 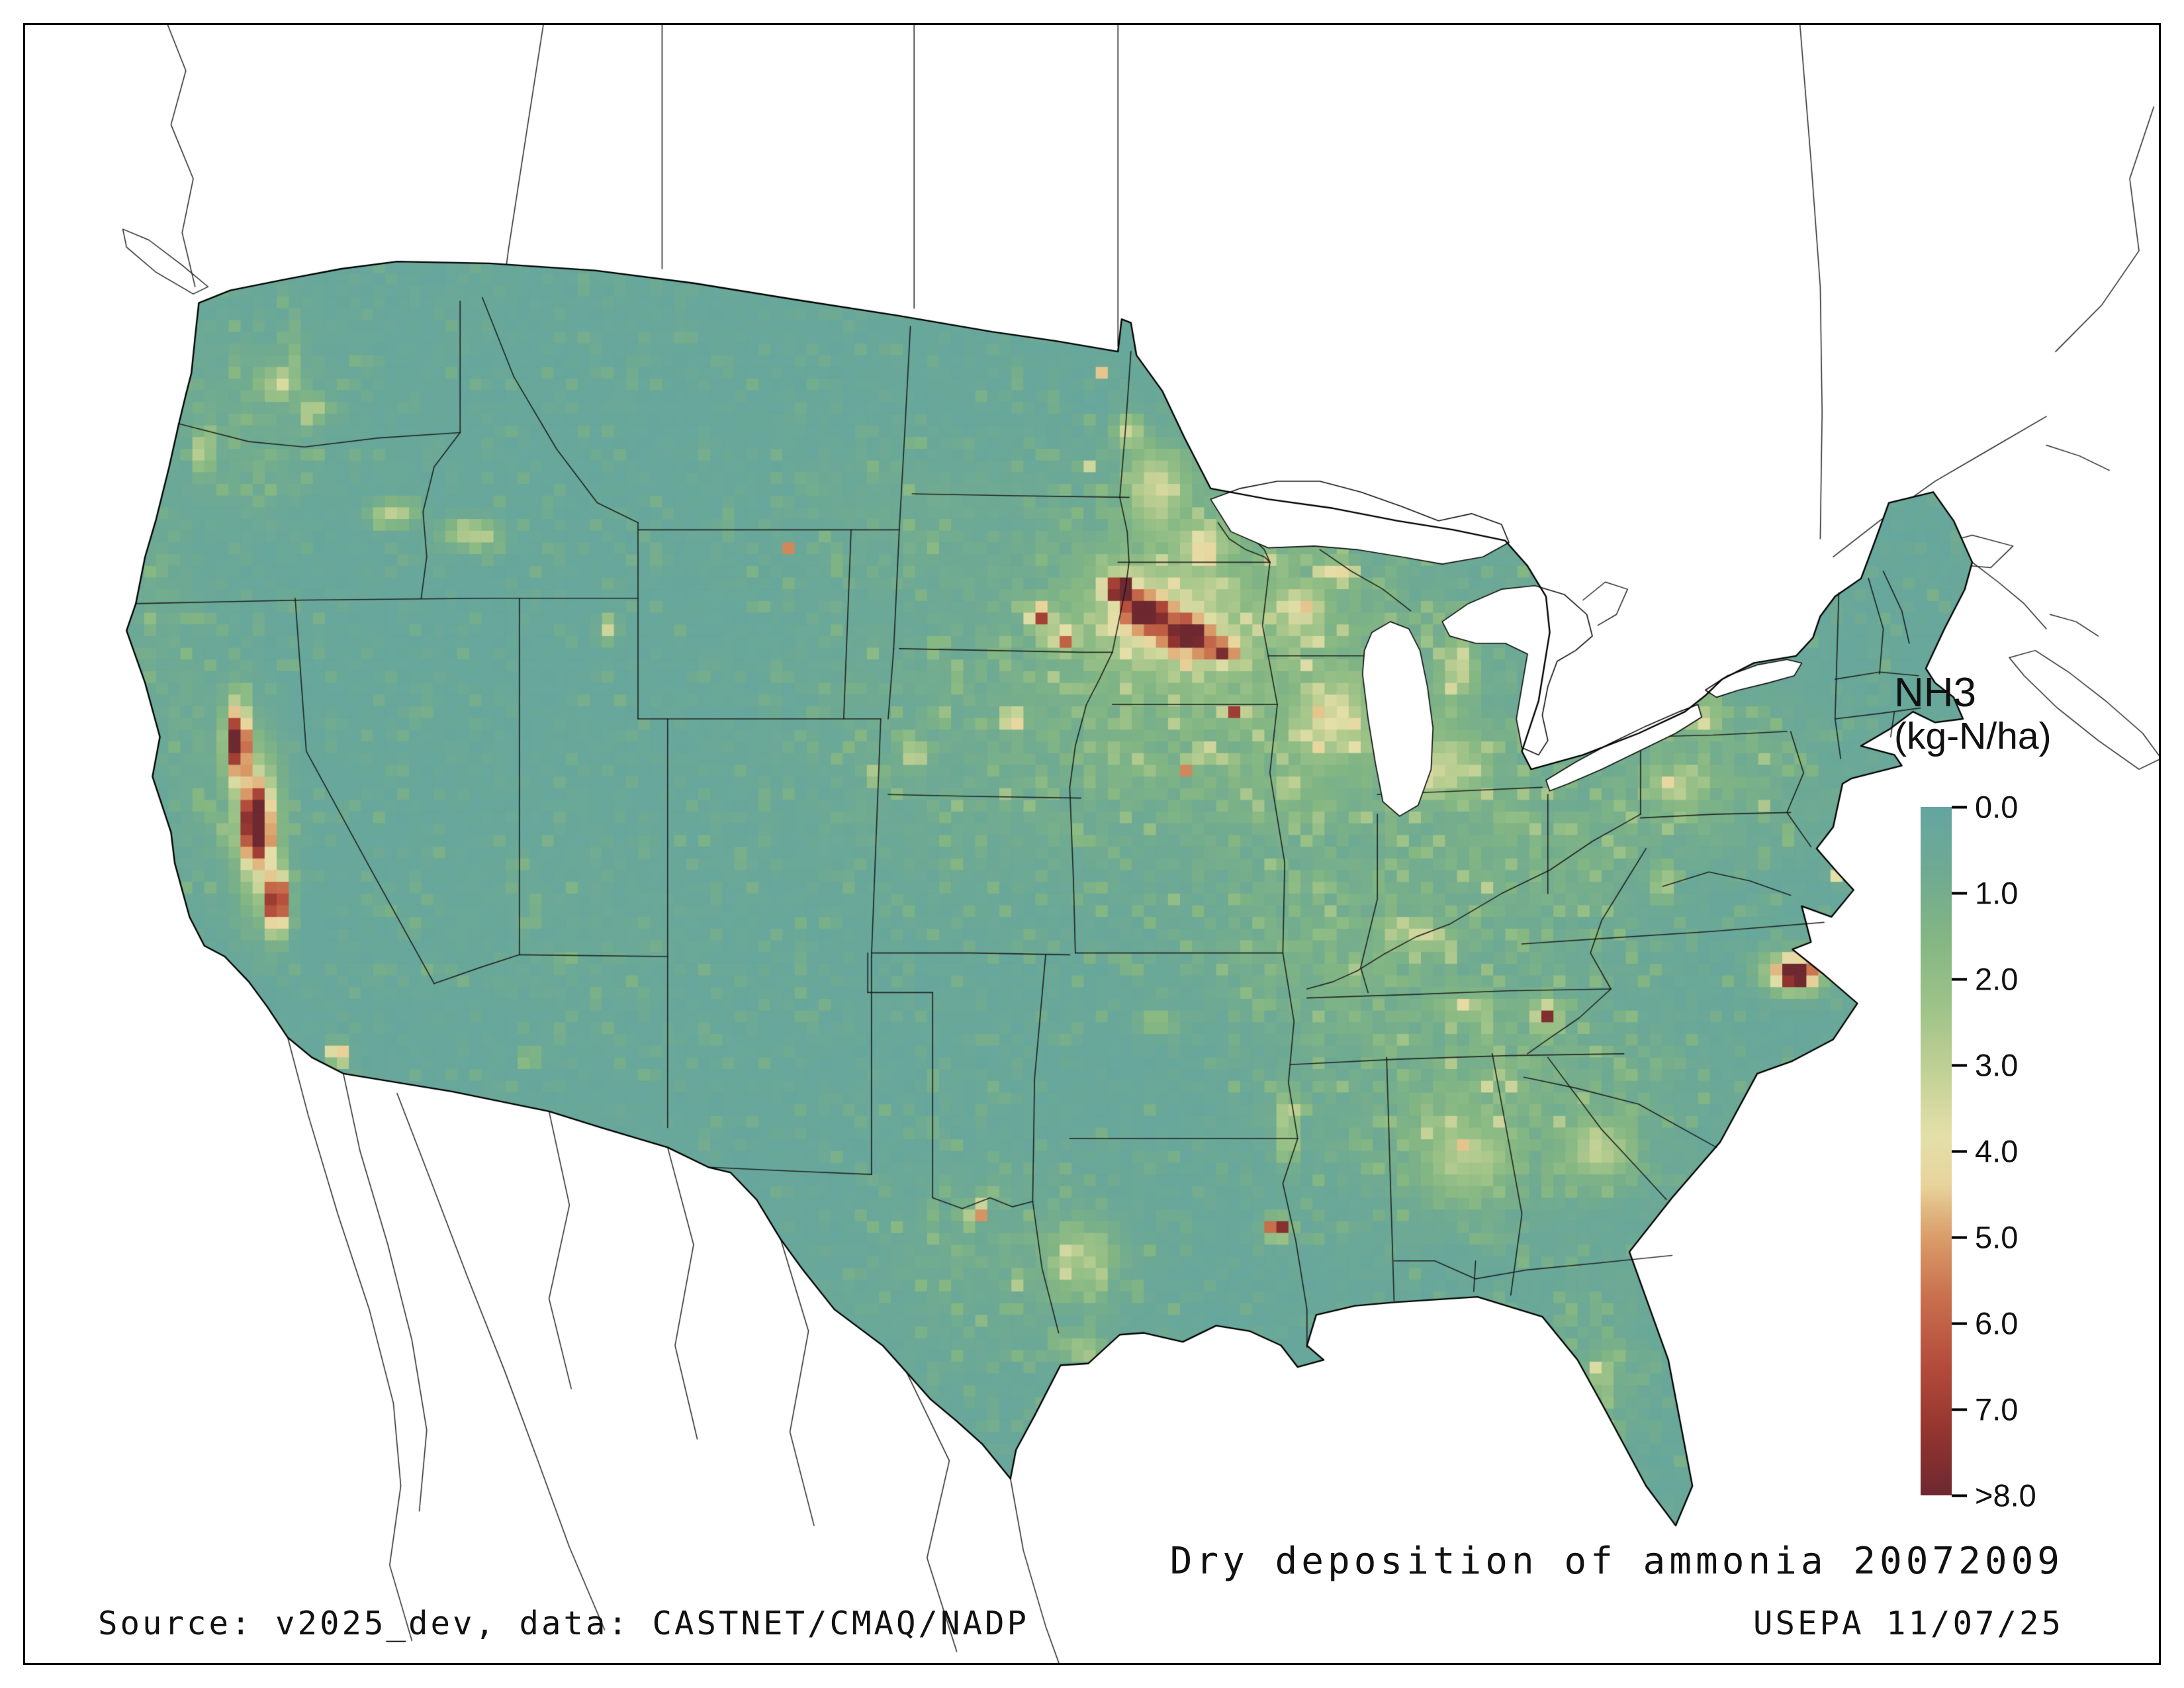 I want to click on tick-label: 6.0, so click(x=1997, y=1323).